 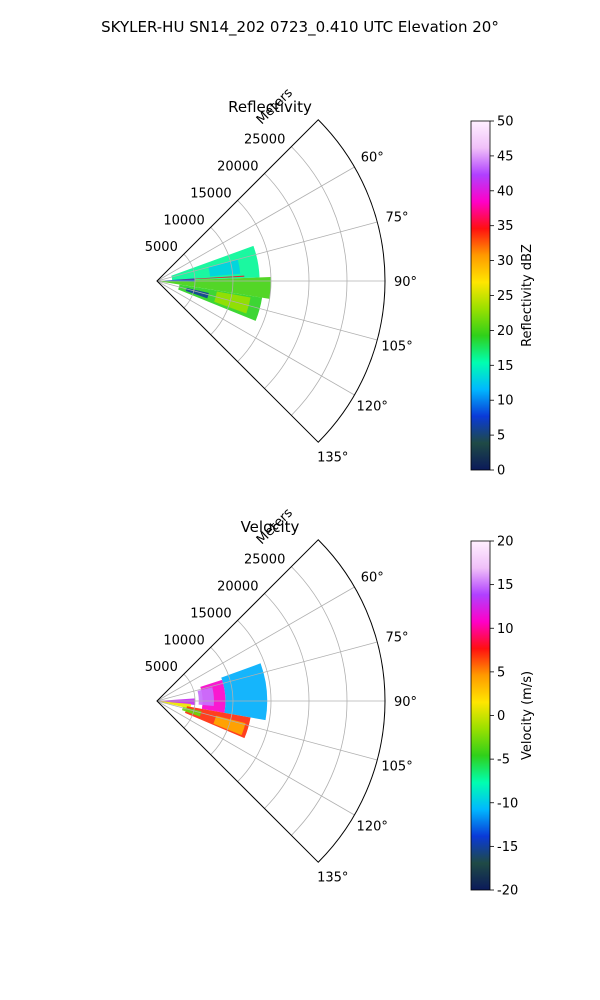 I want to click on velocity-colorbar-tick-label: 5, so click(x=501, y=672).